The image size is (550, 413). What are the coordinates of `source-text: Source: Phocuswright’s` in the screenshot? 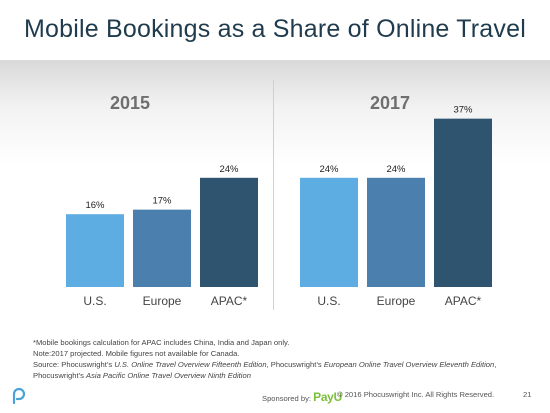 It's located at (74, 364).